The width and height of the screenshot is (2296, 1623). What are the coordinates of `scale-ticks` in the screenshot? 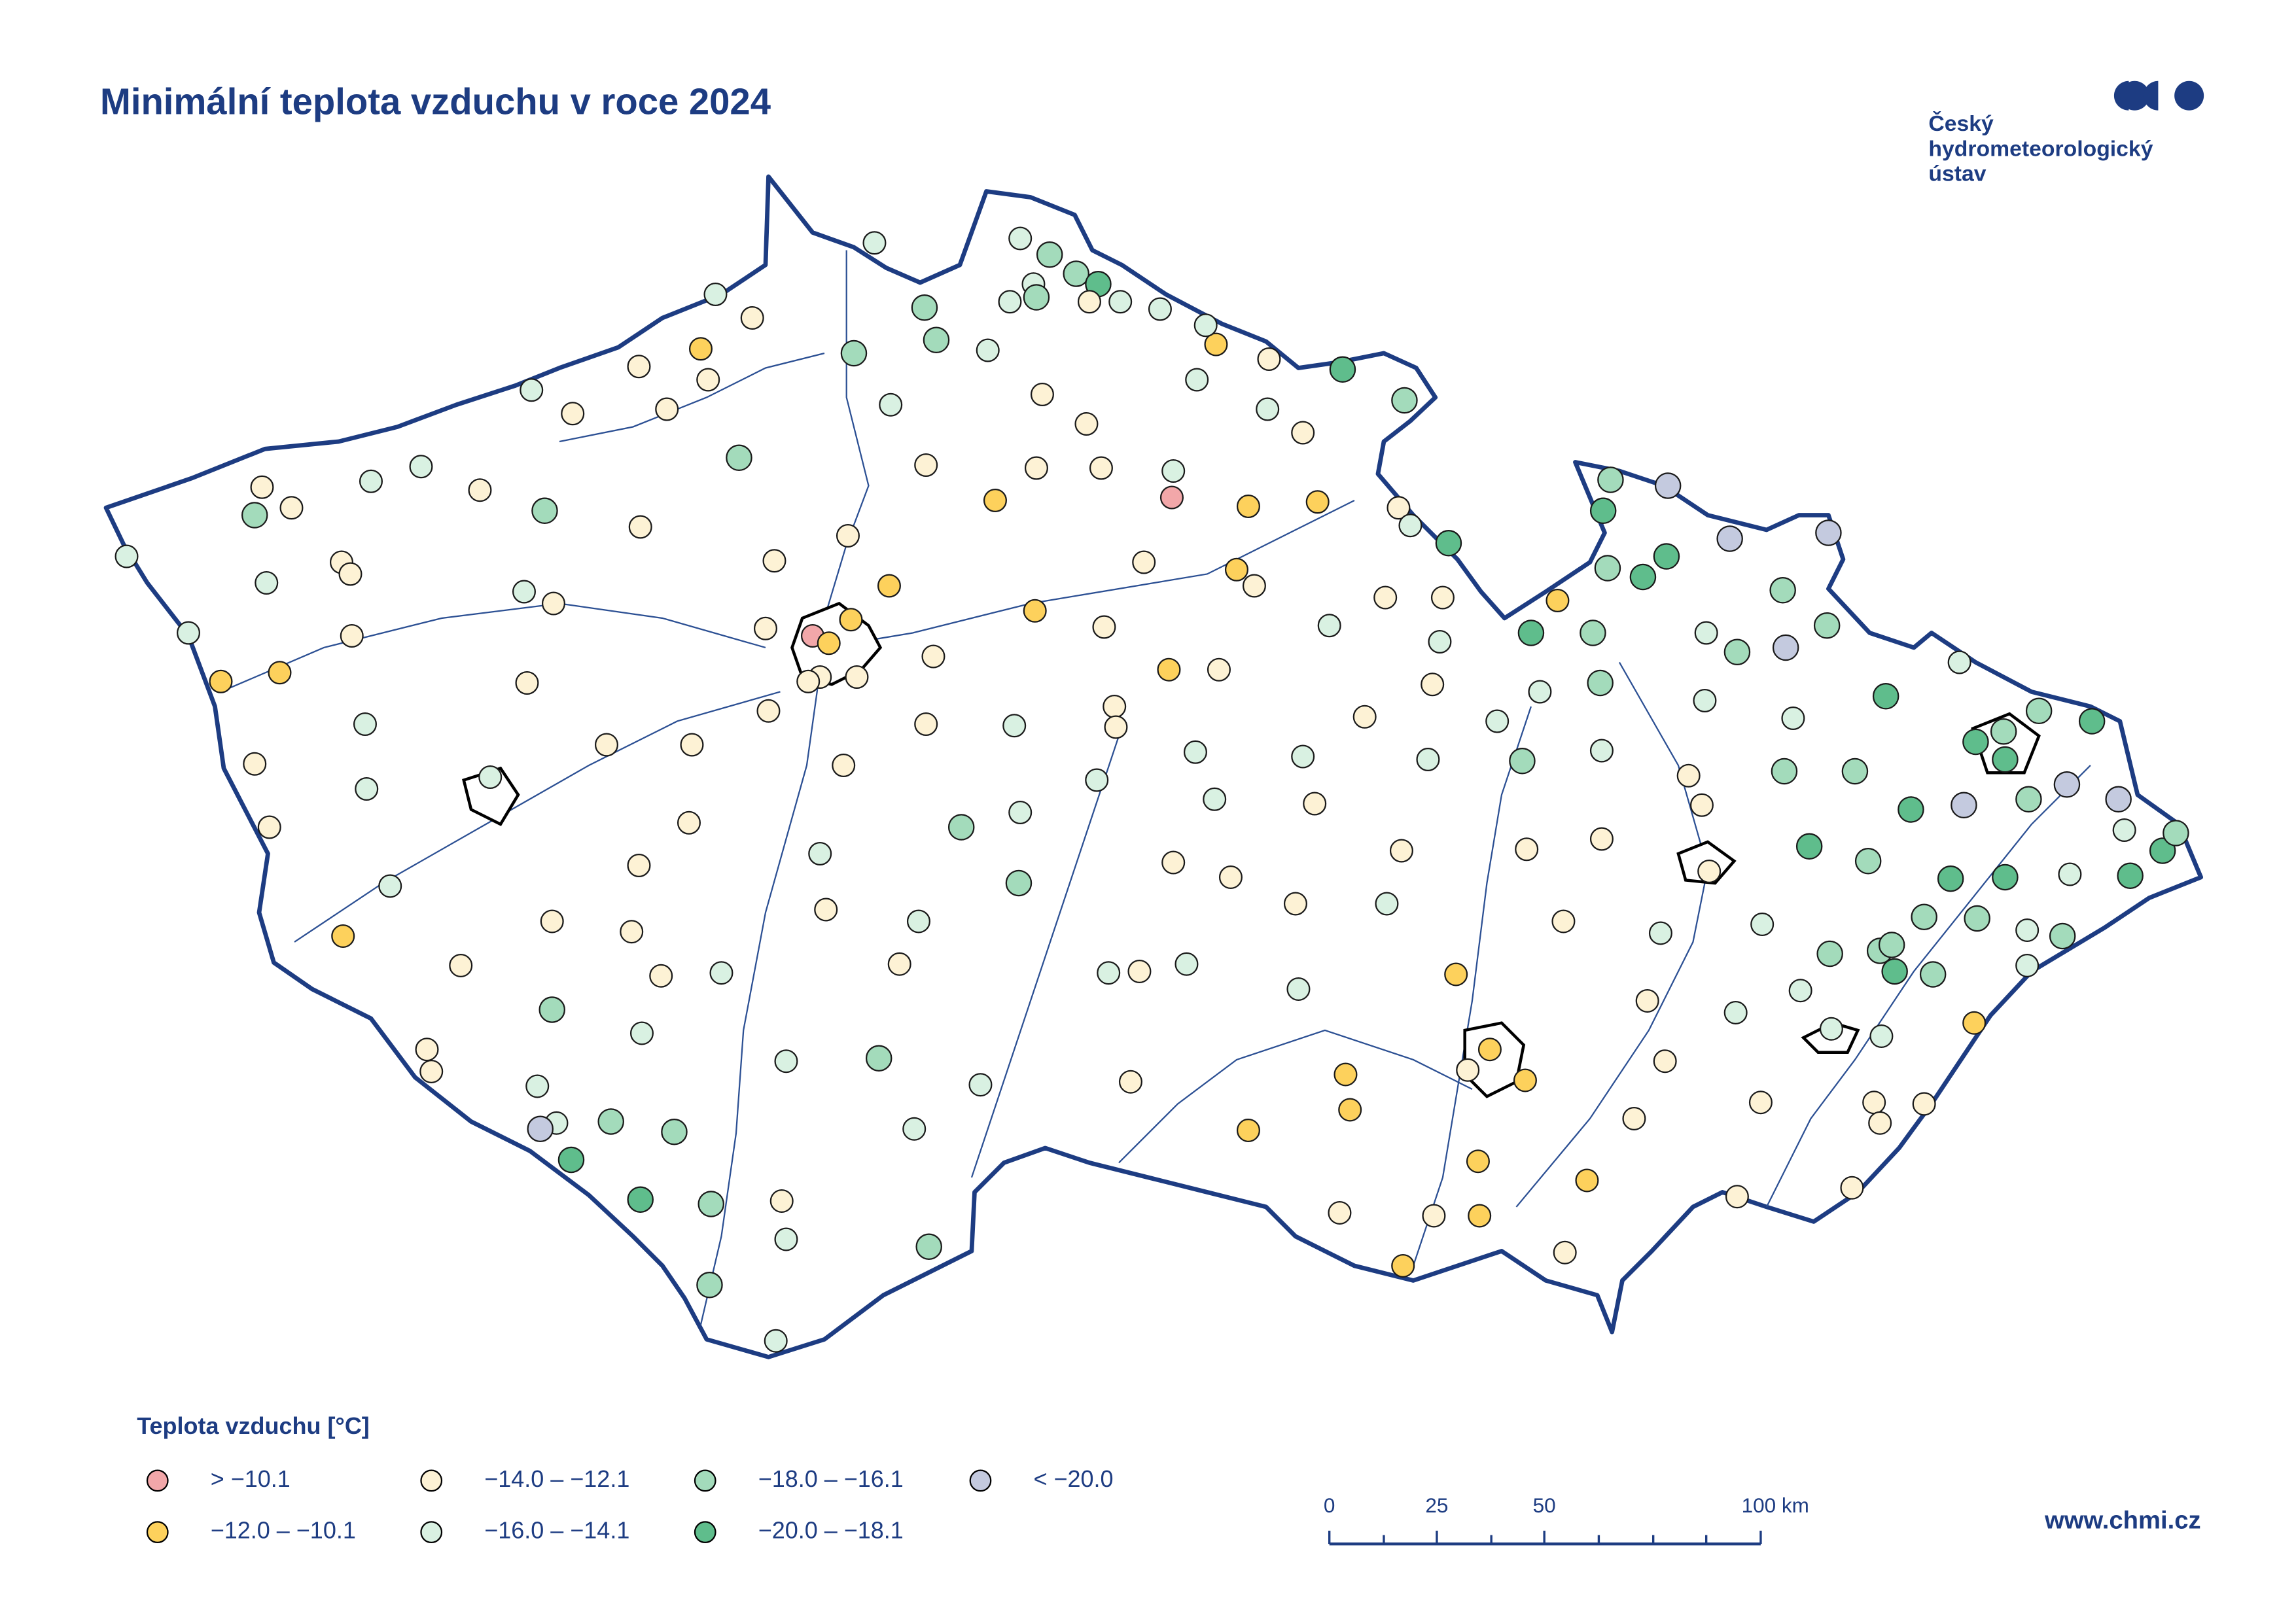 It's located at (1545, 1537).